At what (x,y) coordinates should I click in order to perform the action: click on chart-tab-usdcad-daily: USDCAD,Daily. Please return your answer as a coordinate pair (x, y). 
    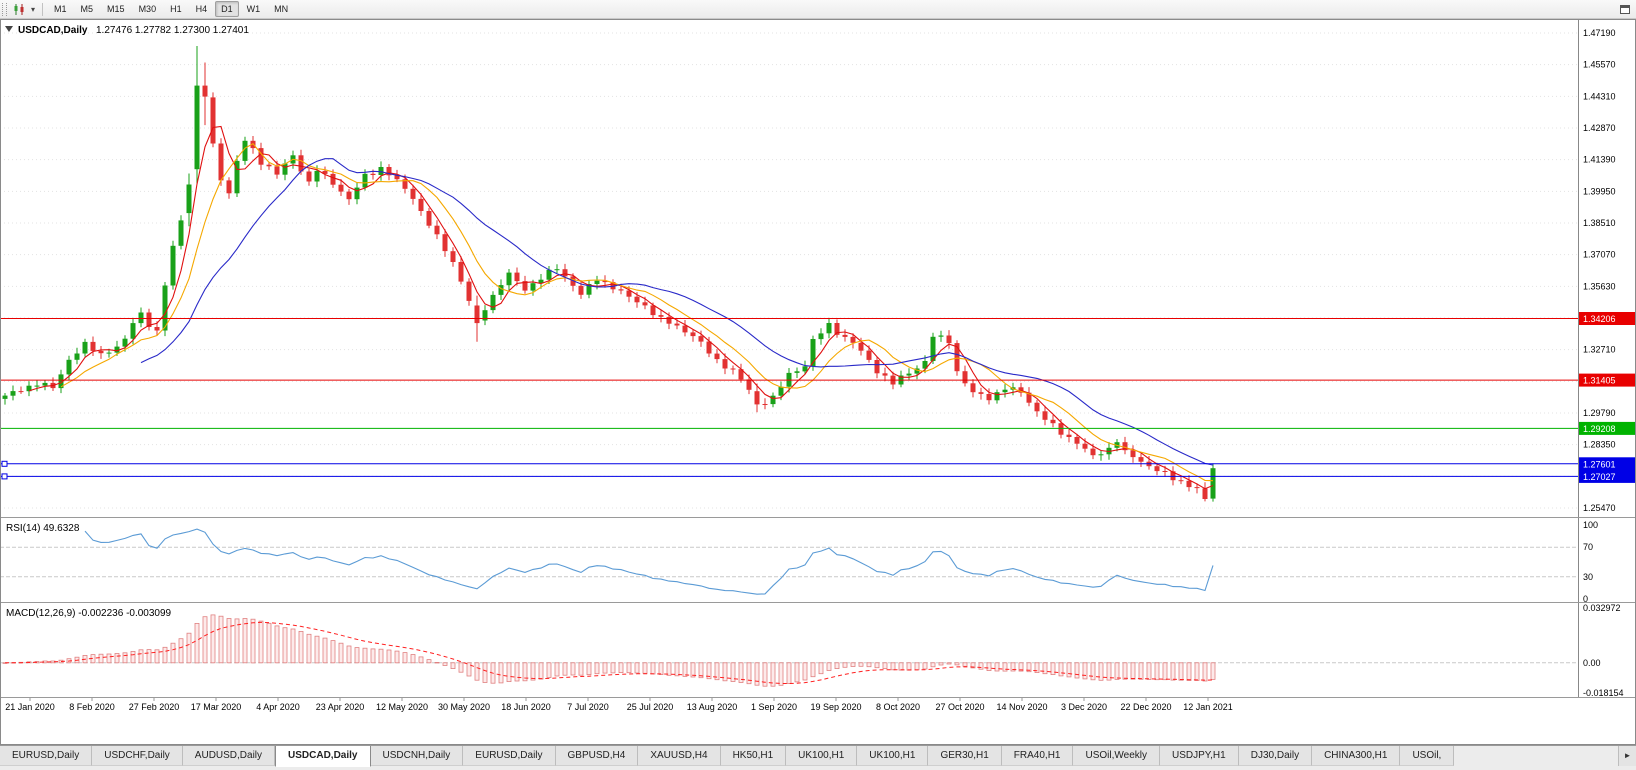
    Looking at the image, I should click on (323, 756).